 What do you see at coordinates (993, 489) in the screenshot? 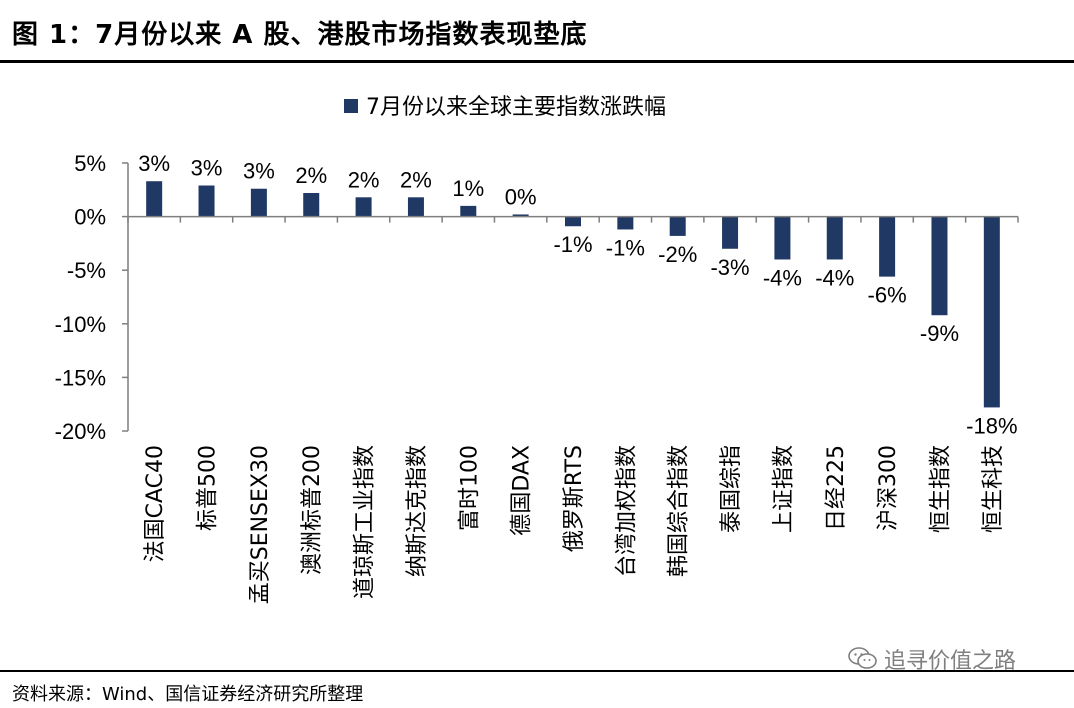
I see `category-label: 恒生科技` at bounding box center [993, 489].